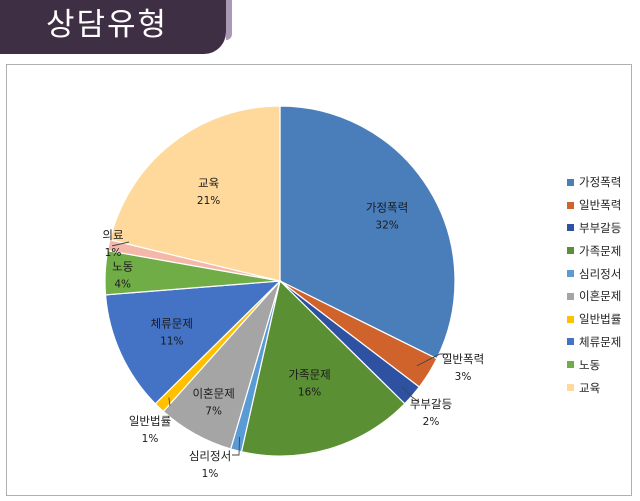 The width and height of the screenshot is (640, 501). Describe the element at coordinates (463, 359) in the screenshot. I see `data-label-category: 일반폭력` at that location.